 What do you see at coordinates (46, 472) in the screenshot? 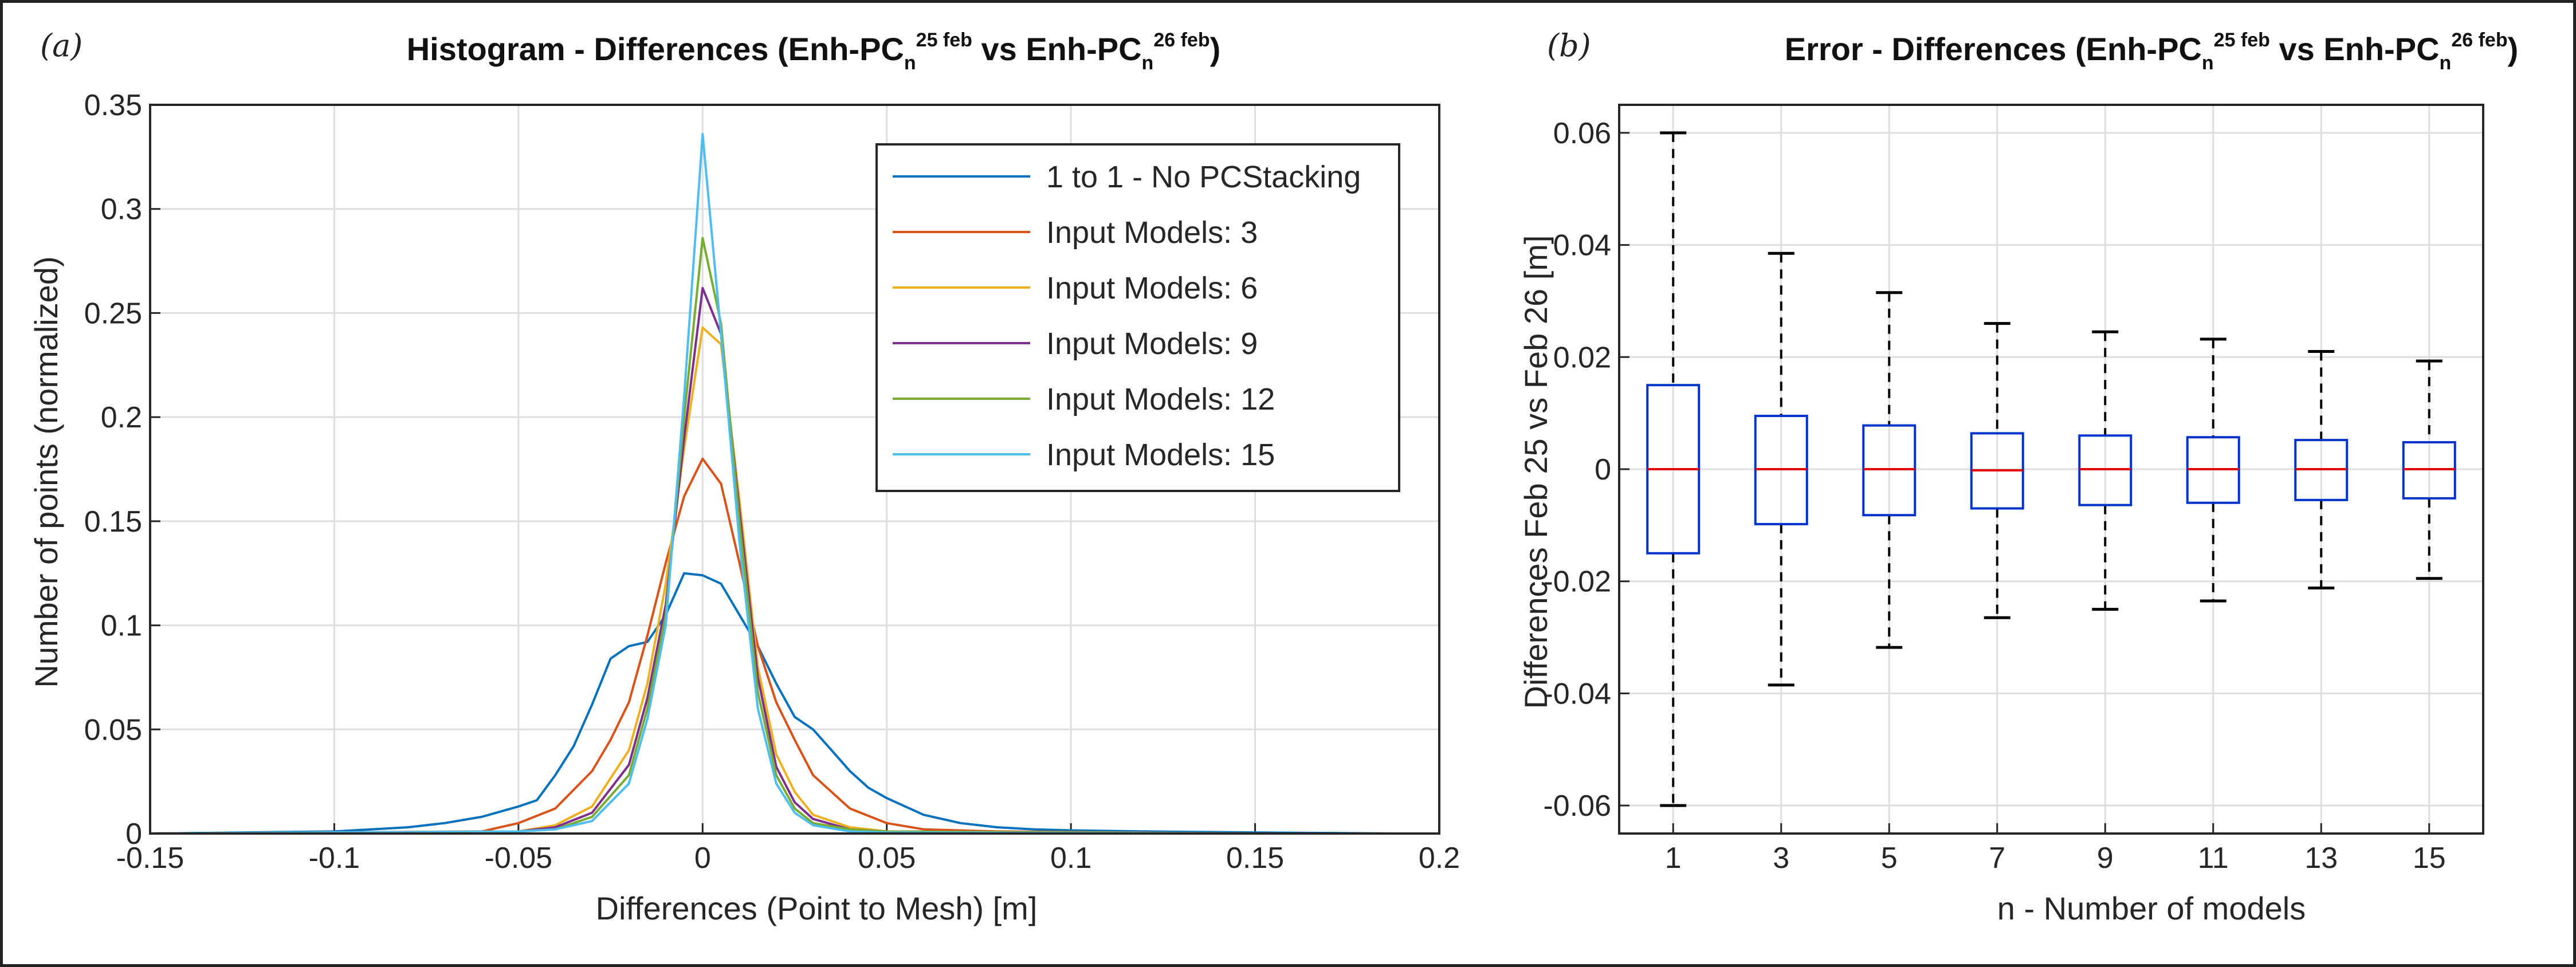
I see `panel-a-ylabel: Number of points (normalized)` at bounding box center [46, 472].